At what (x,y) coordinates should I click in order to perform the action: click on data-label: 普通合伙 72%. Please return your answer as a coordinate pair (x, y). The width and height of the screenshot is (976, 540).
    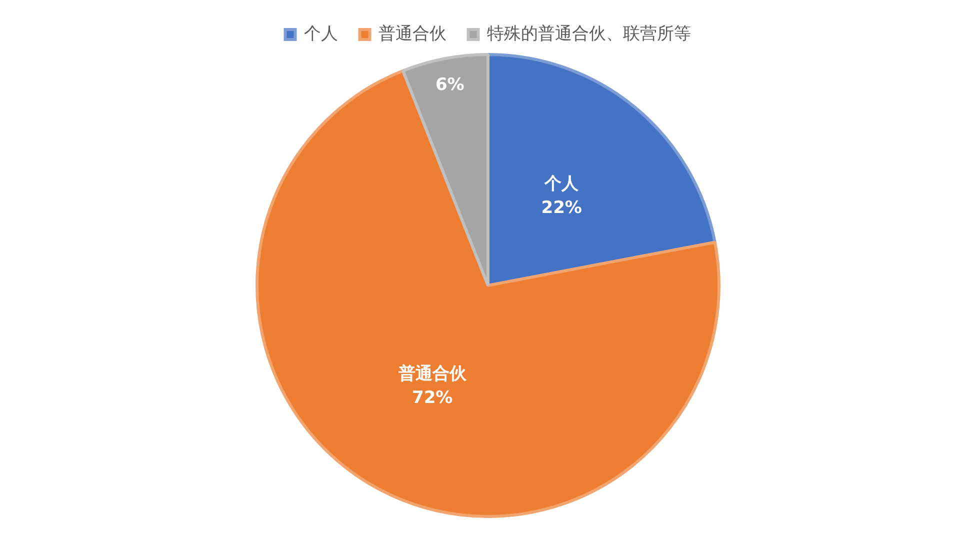
    Looking at the image, I should click on (432, 385).